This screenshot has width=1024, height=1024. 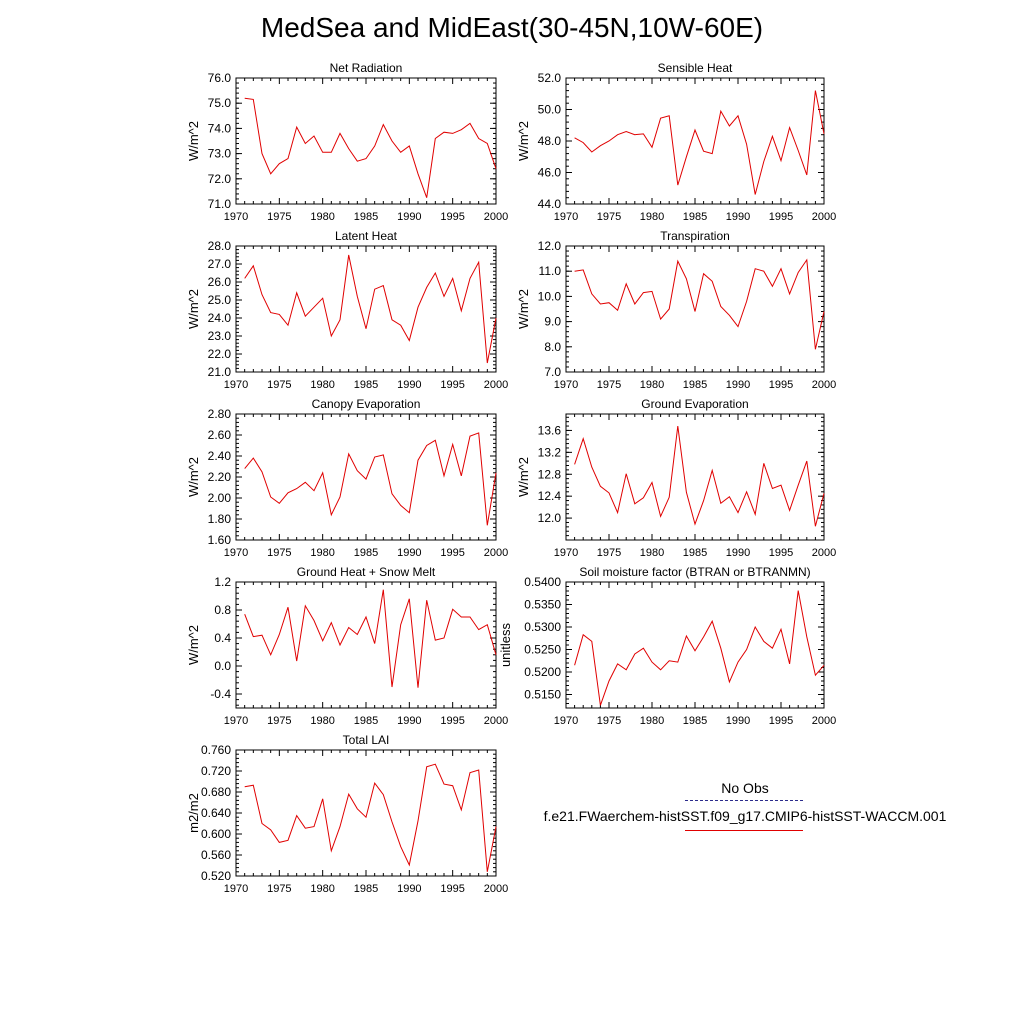 What do you see at coordinates (366, 404) in the screenshot?
I see `panel-title: Canopy Evaporation` at bounding box center [366, 404].